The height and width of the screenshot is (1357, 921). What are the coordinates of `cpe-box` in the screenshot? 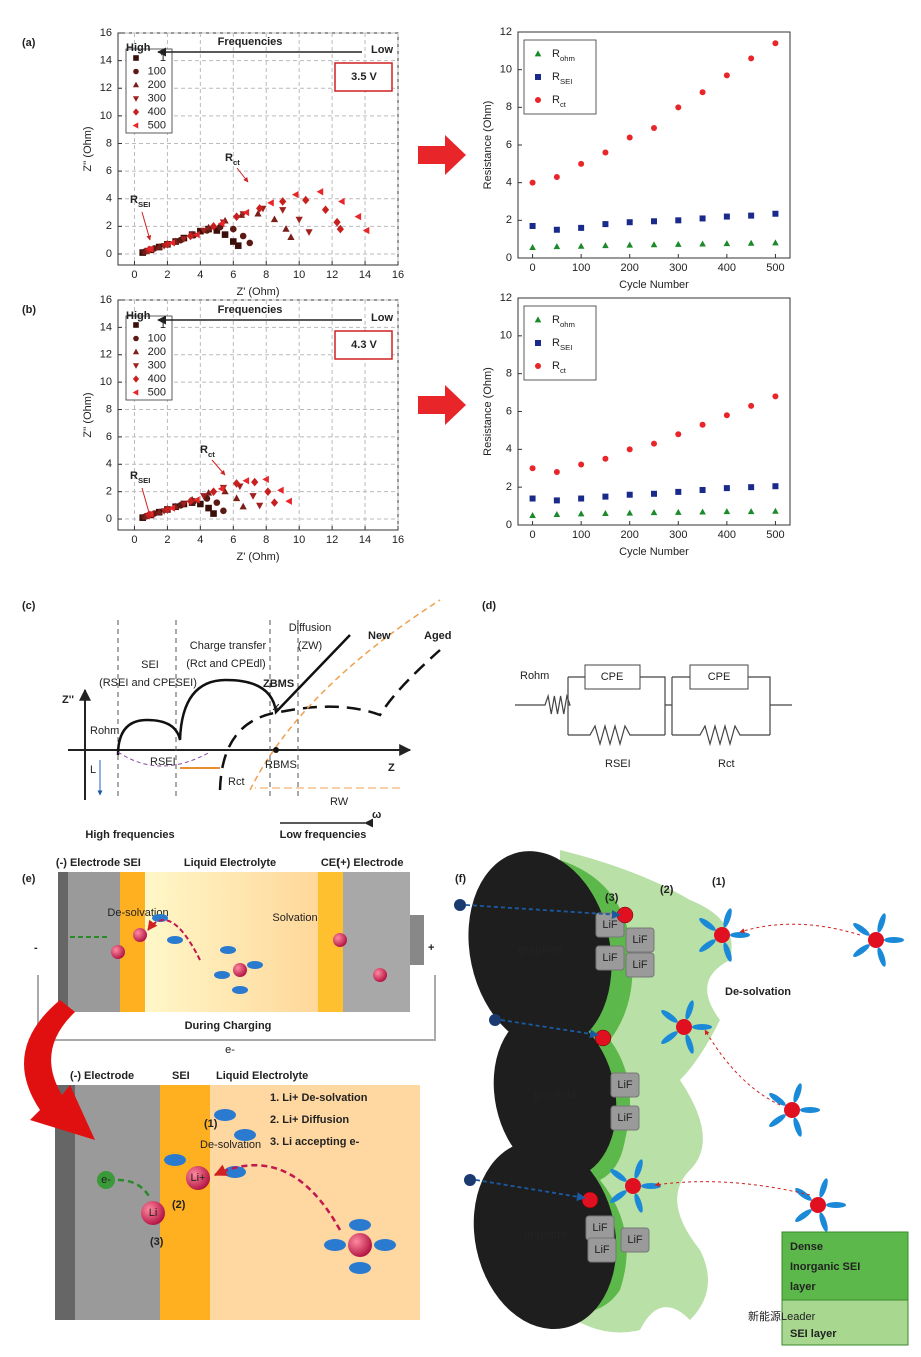 It's located at (612, 677).